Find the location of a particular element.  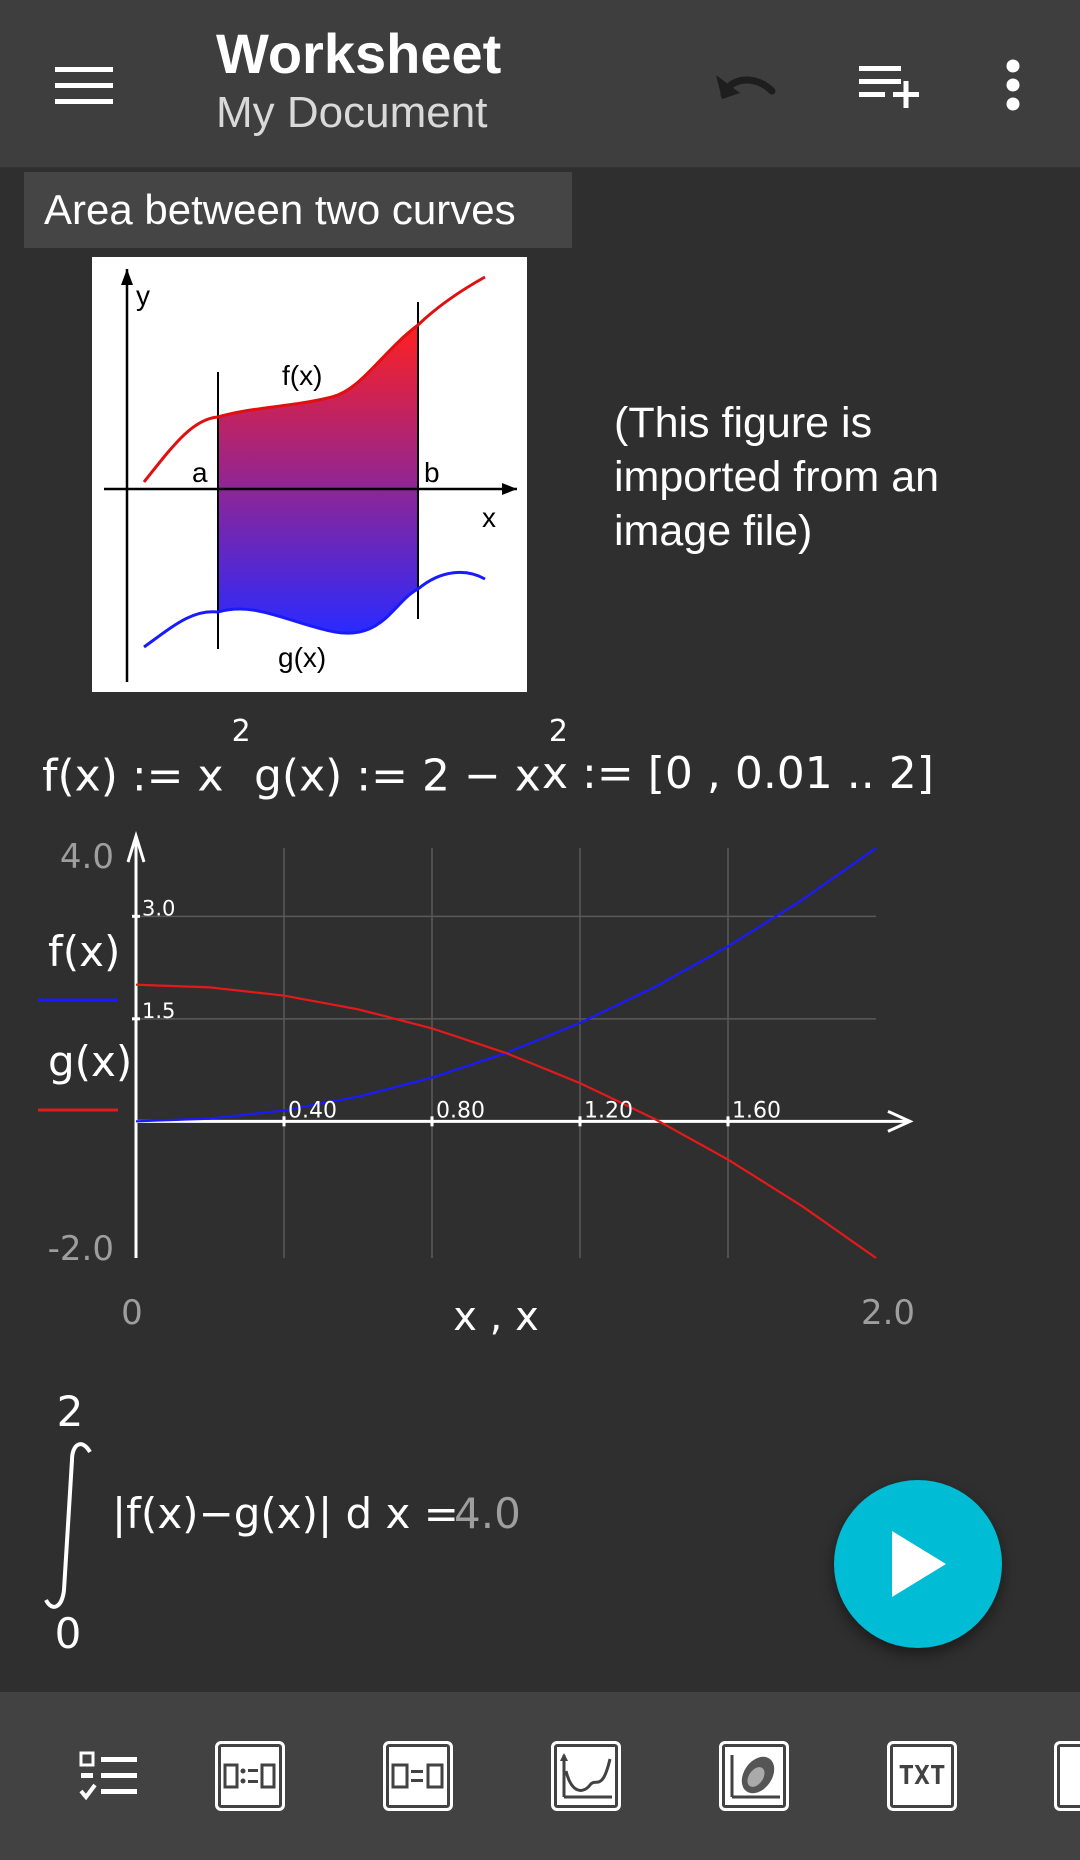

calculate-button is located at coordinates (918, 1564).